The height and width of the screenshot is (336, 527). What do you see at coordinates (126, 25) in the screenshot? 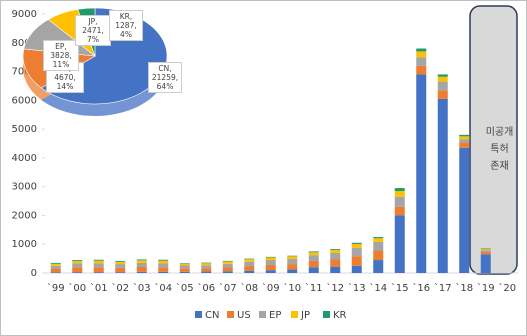
I see `pie-label: KR, 1287, 4%` at bounding box center [126, 25].